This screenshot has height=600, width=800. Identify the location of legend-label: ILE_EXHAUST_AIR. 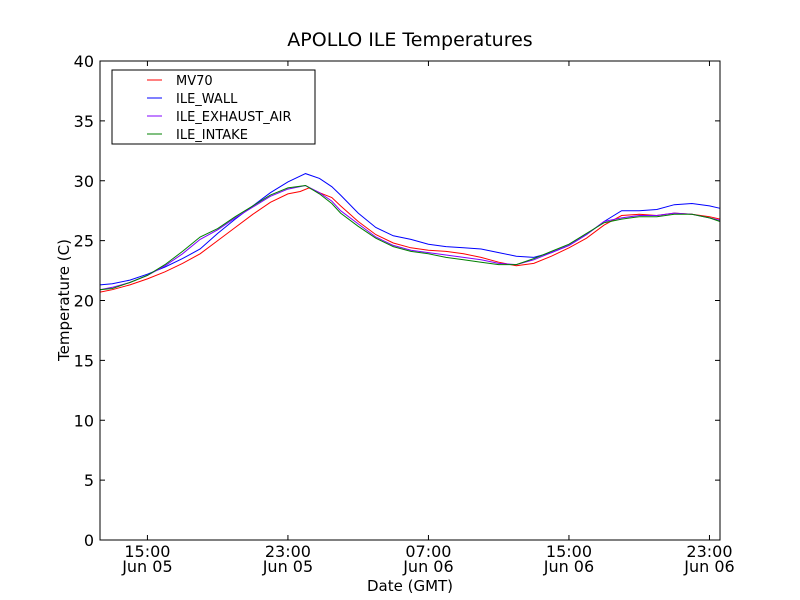
(234, 117).